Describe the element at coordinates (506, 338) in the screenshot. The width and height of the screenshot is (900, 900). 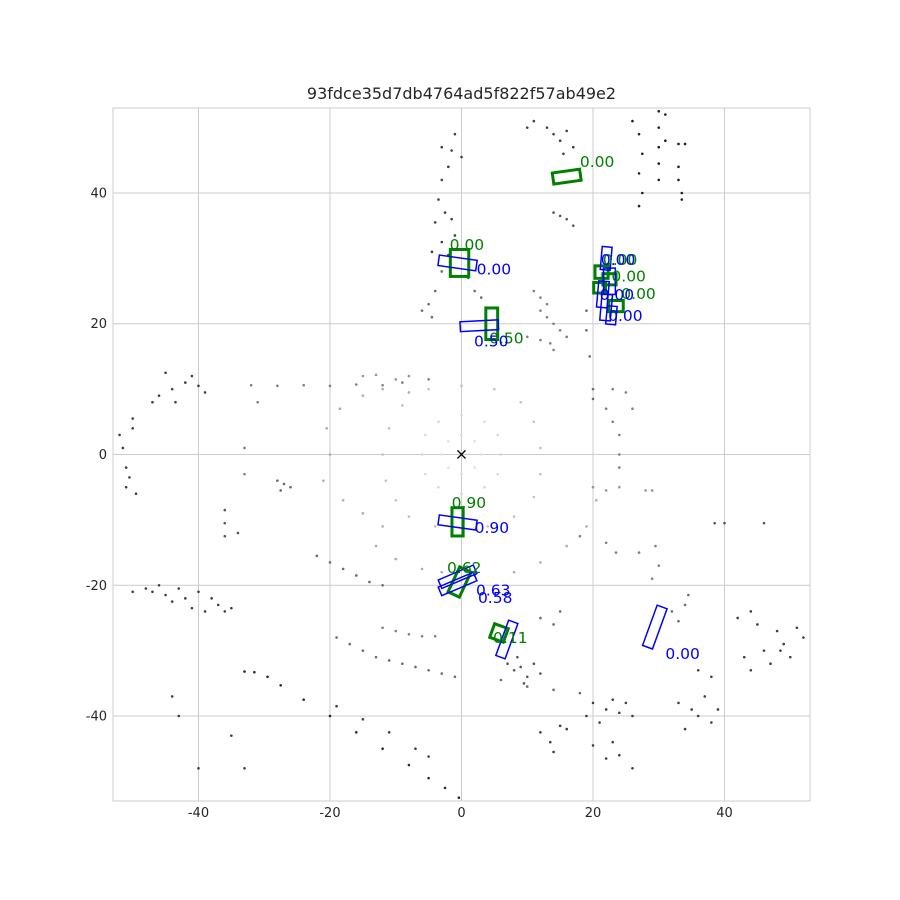
I see `gt-score-label: 0.50` at that location.